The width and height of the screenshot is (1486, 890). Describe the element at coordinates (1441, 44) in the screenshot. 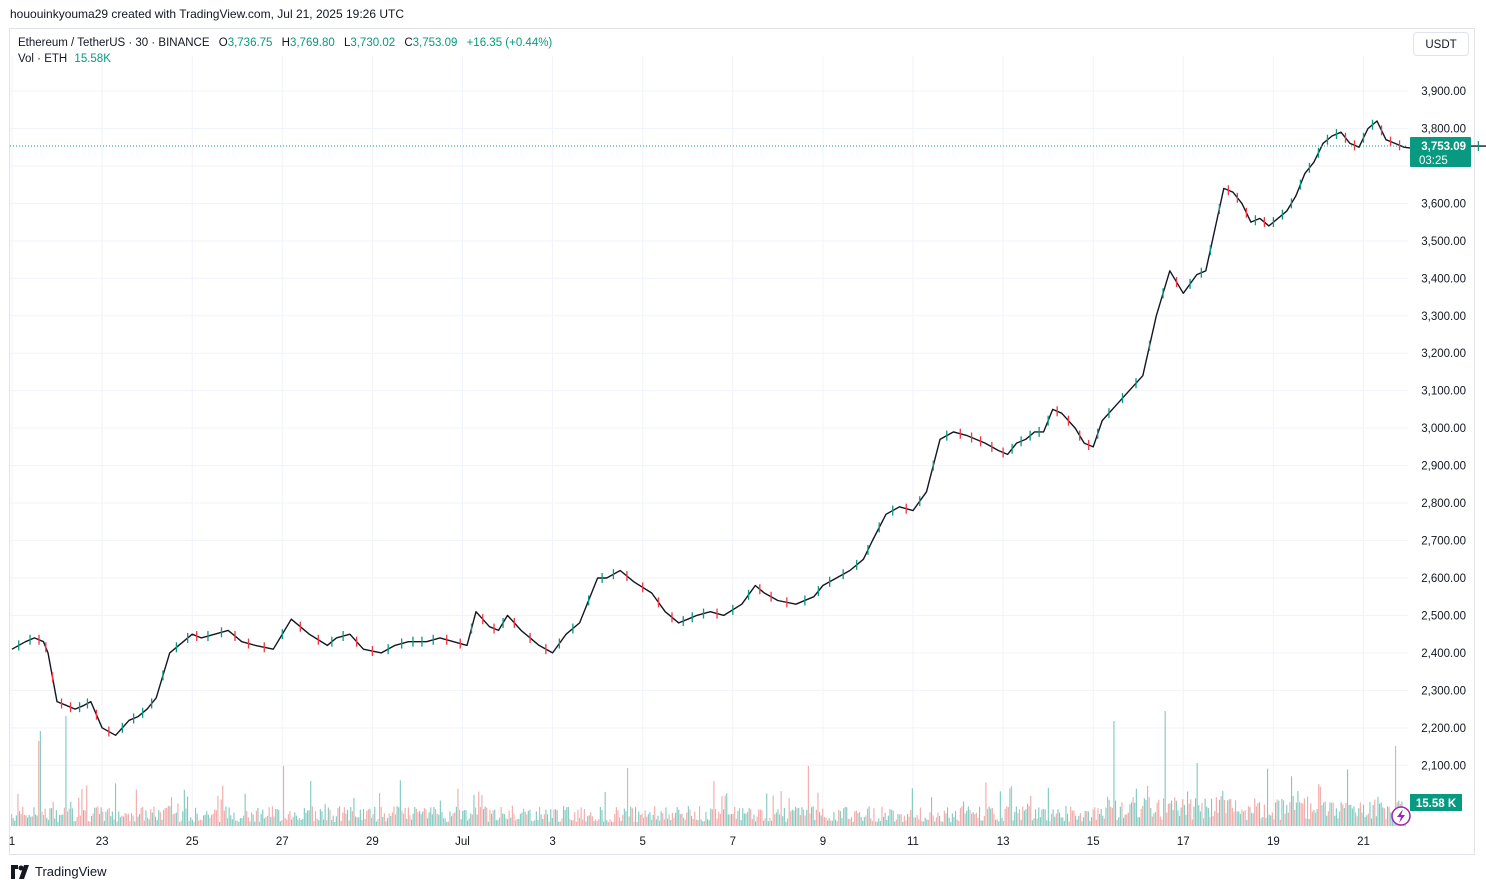

I see `currency-button: USDT` at that location.